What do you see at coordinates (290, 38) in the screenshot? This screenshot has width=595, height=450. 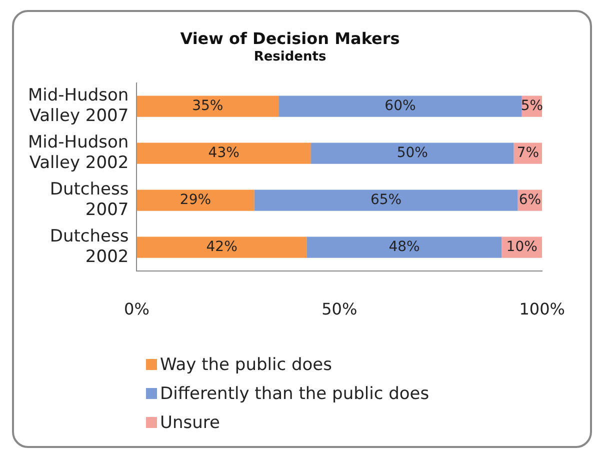 I see `chart-title: View of Decision Makers` at bounding box center [290, 38].